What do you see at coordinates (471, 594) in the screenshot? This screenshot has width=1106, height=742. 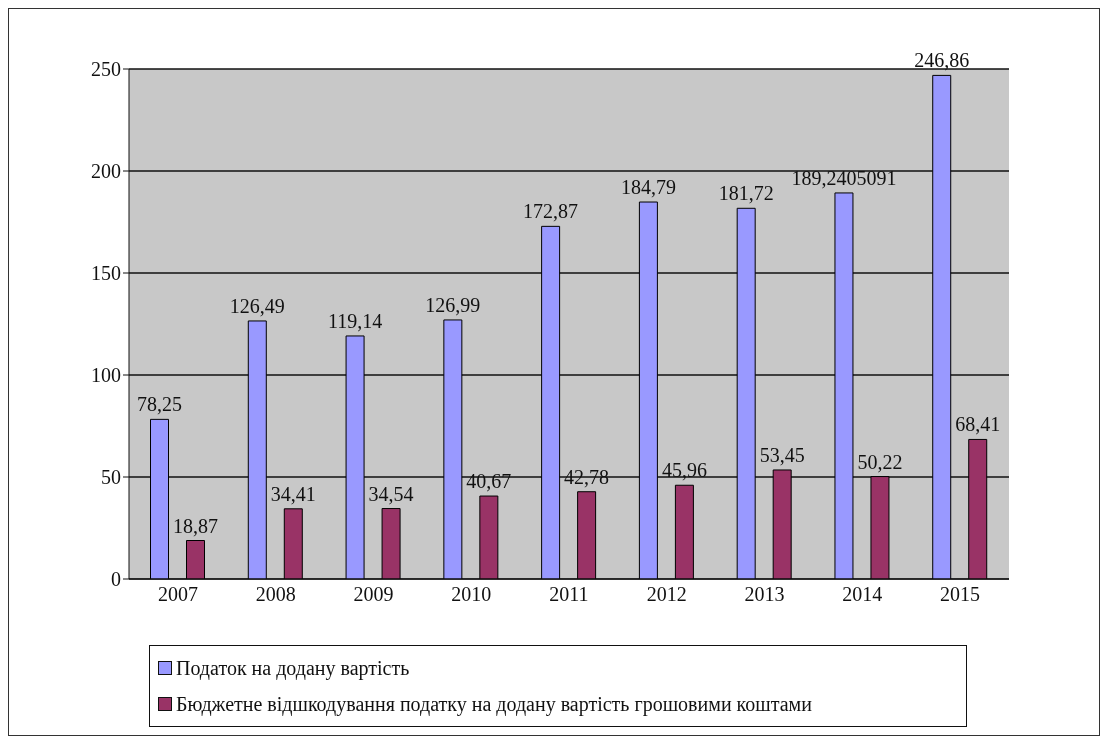 I see `x-tick-label: 2010` at bounding box center [471, 594].